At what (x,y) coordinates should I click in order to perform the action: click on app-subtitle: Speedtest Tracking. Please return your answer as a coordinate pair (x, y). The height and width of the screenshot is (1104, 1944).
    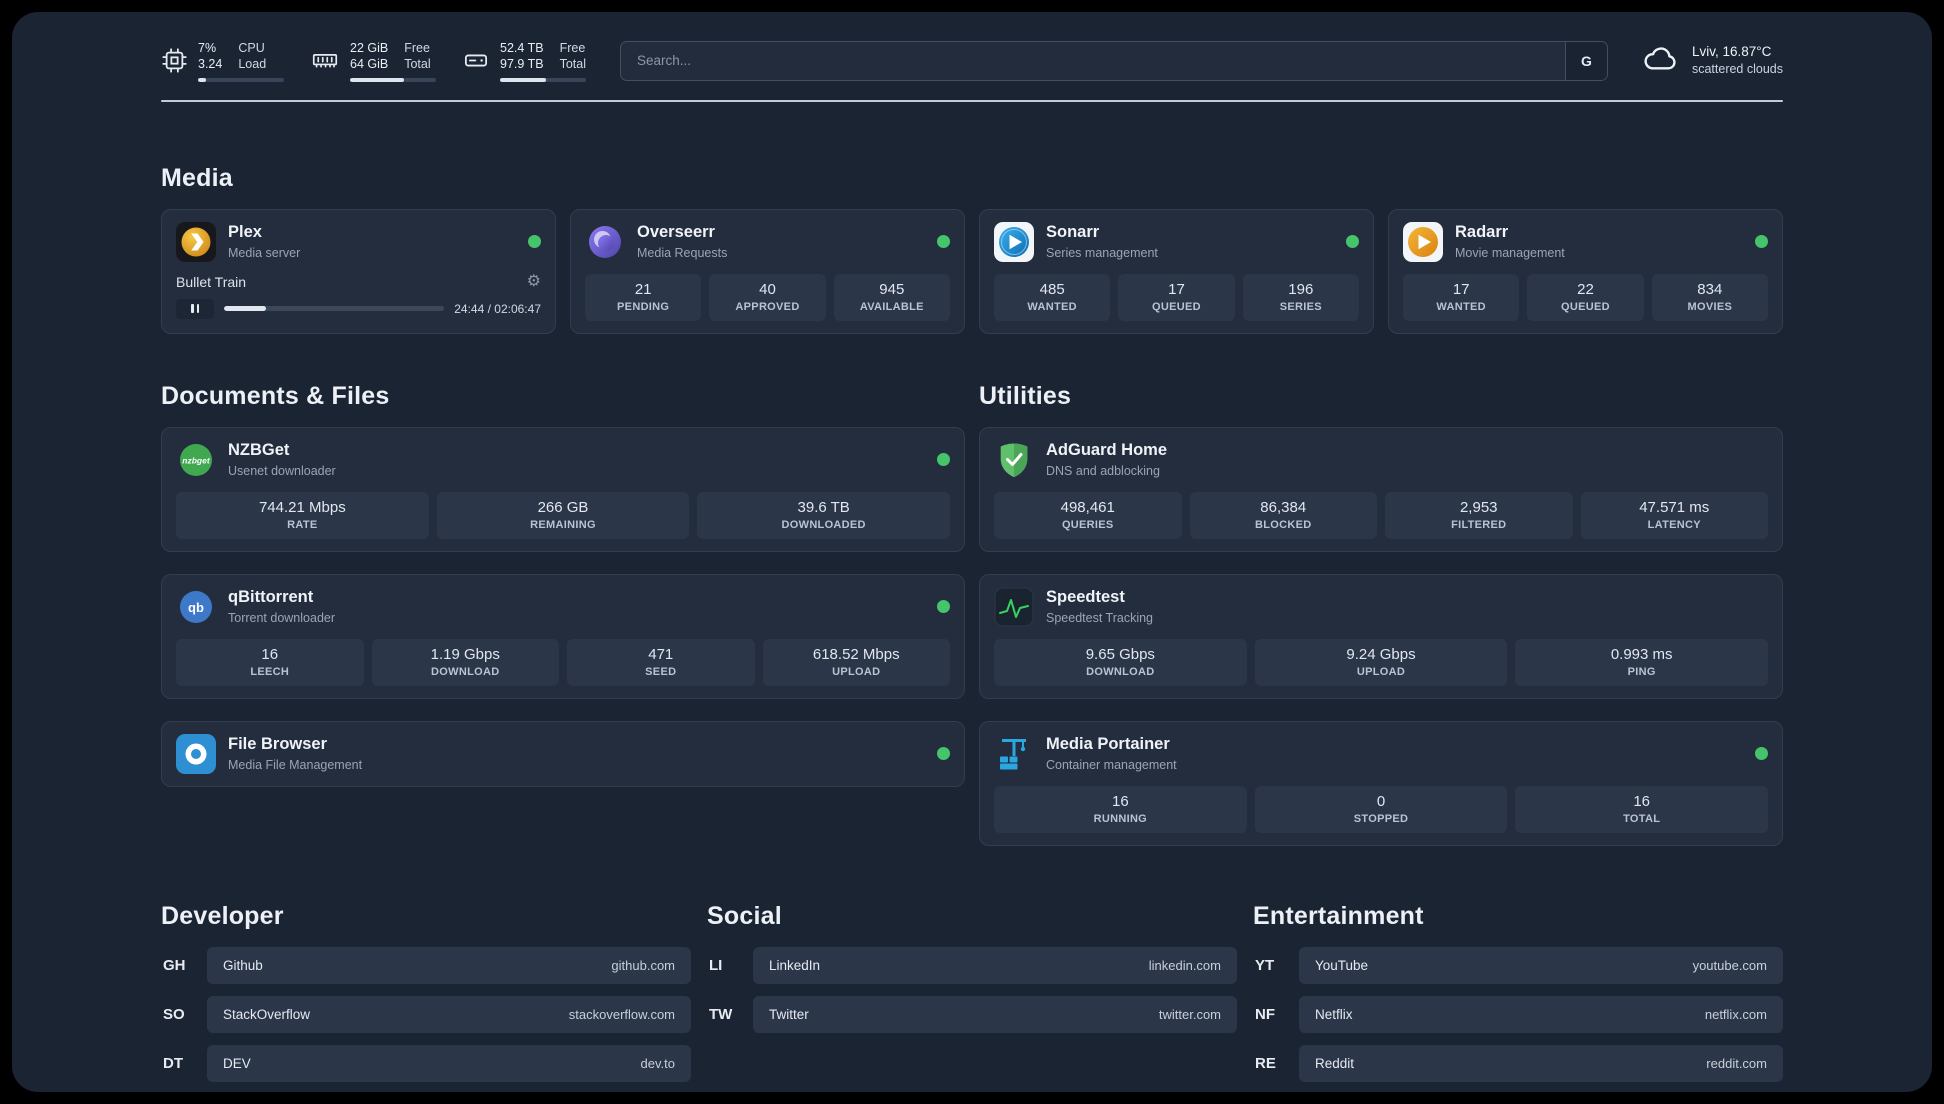
    Looking at the image, I should click on (1100, 617).